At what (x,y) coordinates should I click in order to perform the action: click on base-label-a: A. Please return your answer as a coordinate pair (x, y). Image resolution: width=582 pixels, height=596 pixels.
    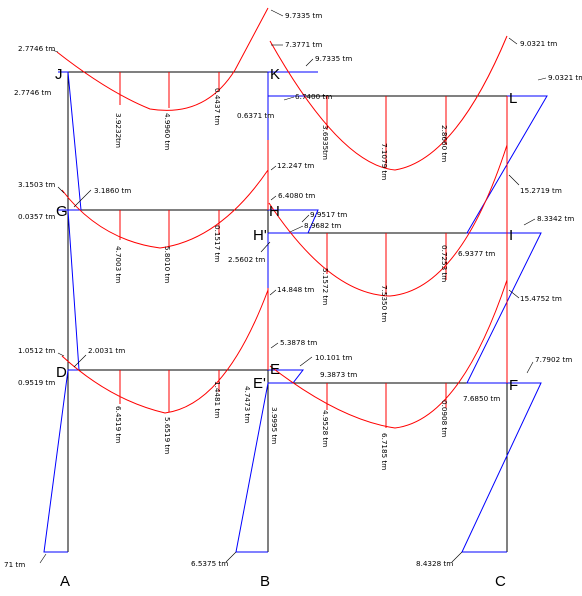
    Looking at the image, I should click on (65, 581).